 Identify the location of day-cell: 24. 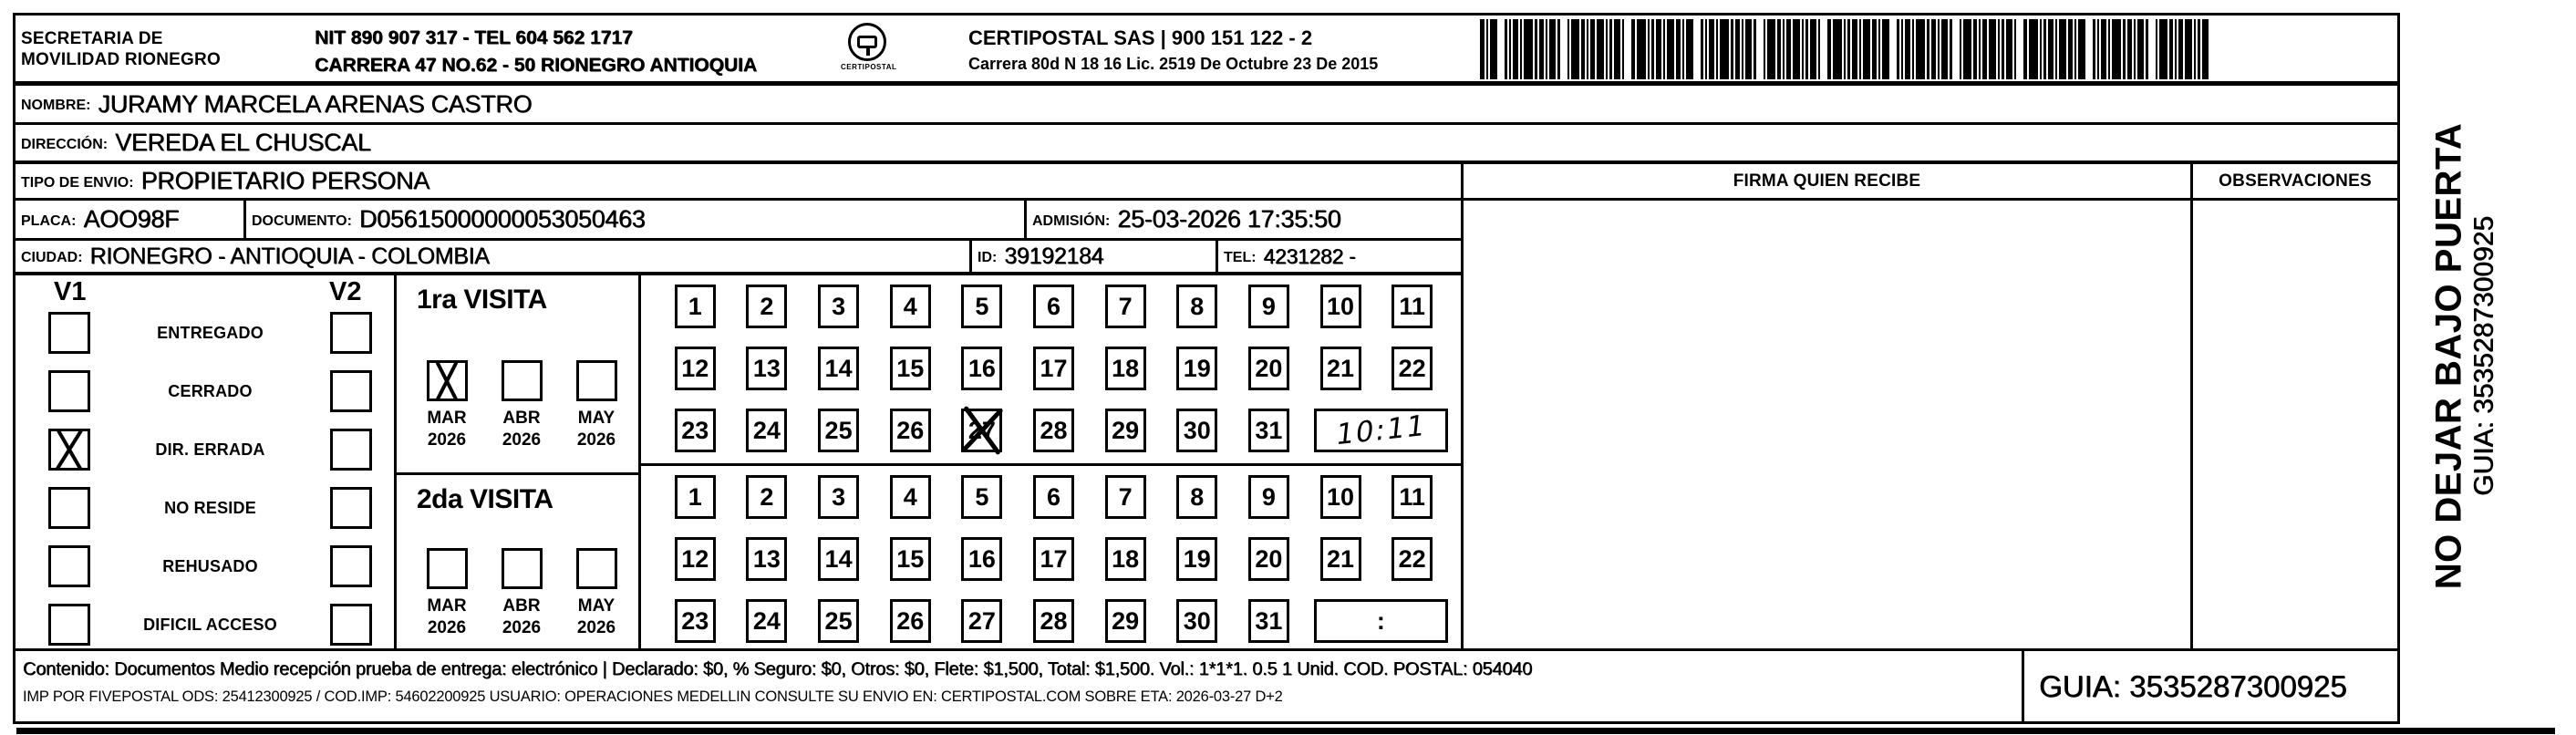
(767, 430).